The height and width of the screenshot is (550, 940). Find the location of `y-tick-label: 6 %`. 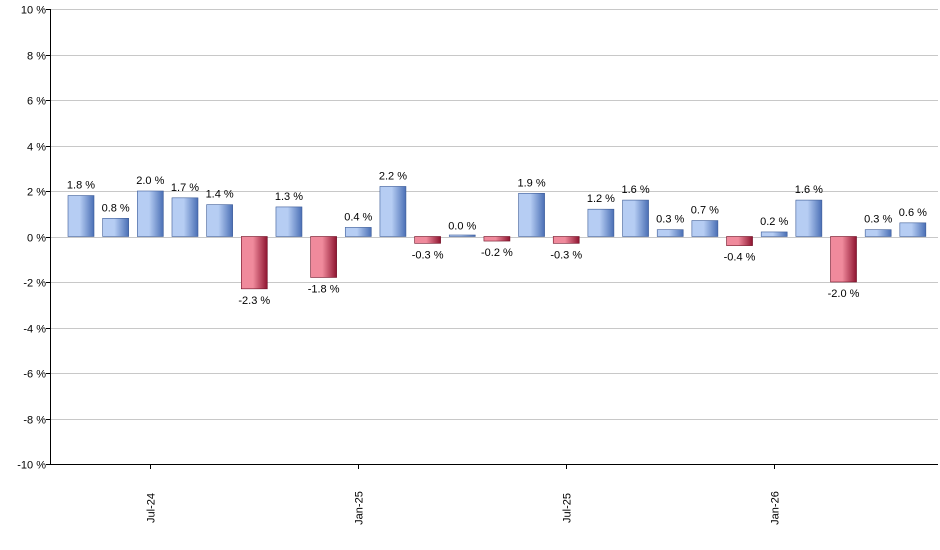

y-tick-label: 6 % is located at coordinates (36, 102).